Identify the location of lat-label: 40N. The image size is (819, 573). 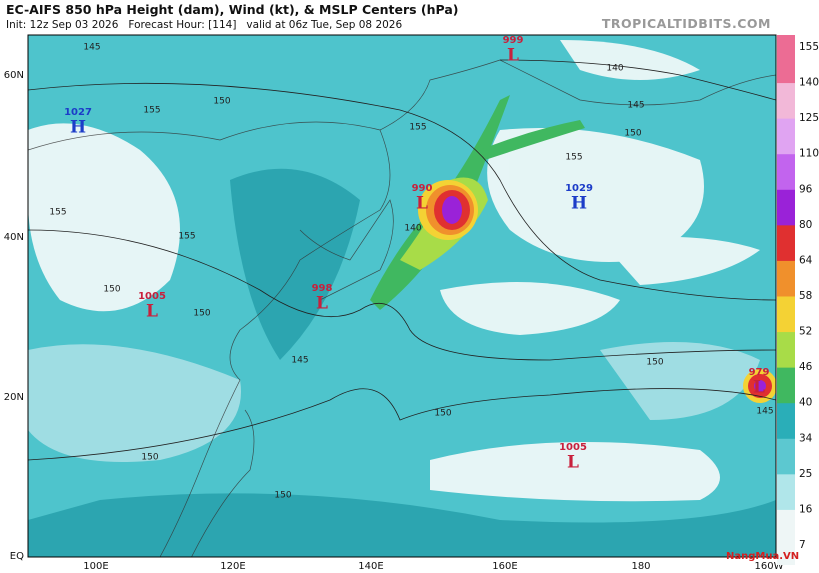
(14, 237).